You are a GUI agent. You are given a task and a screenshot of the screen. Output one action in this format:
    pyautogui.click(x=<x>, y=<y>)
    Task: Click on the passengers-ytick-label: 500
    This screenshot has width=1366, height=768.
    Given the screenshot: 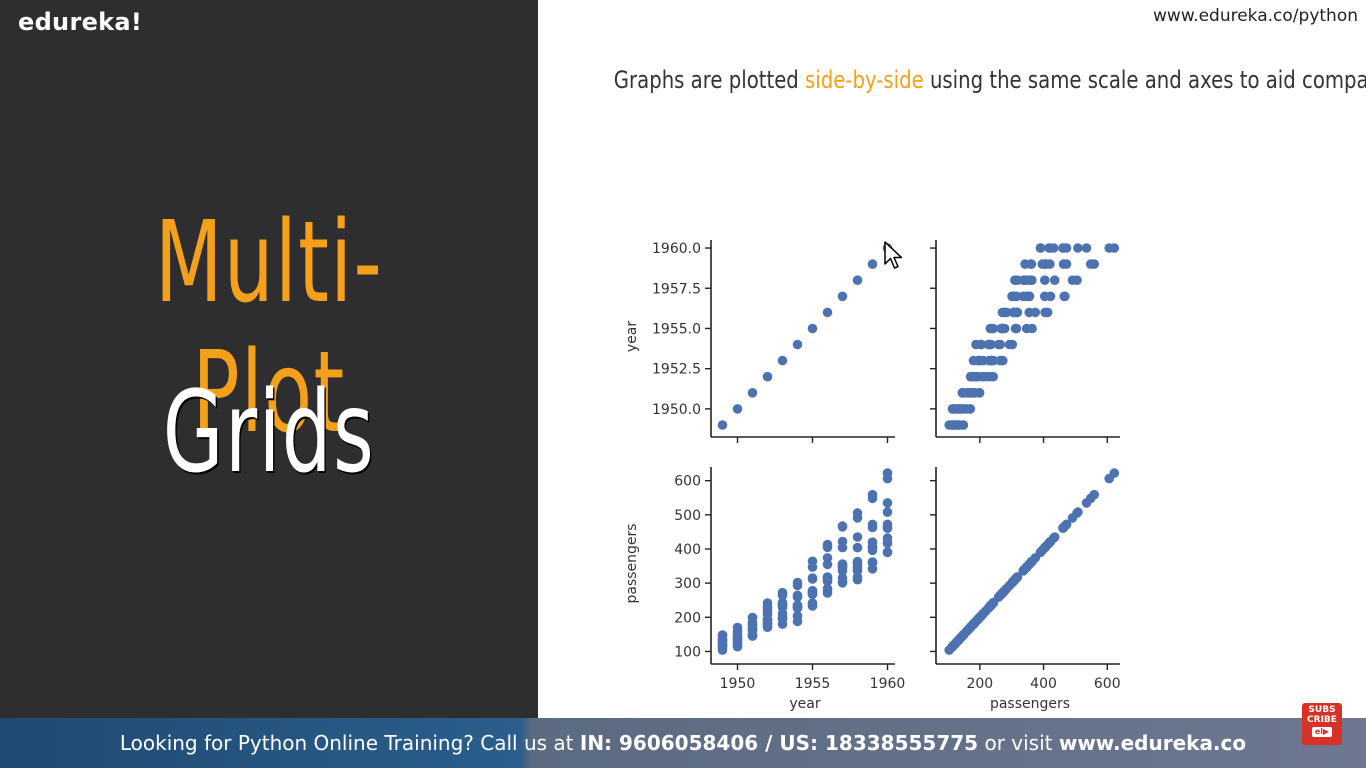 What is the action you would take?
    pyautogui.click(x=687, y=516)
    